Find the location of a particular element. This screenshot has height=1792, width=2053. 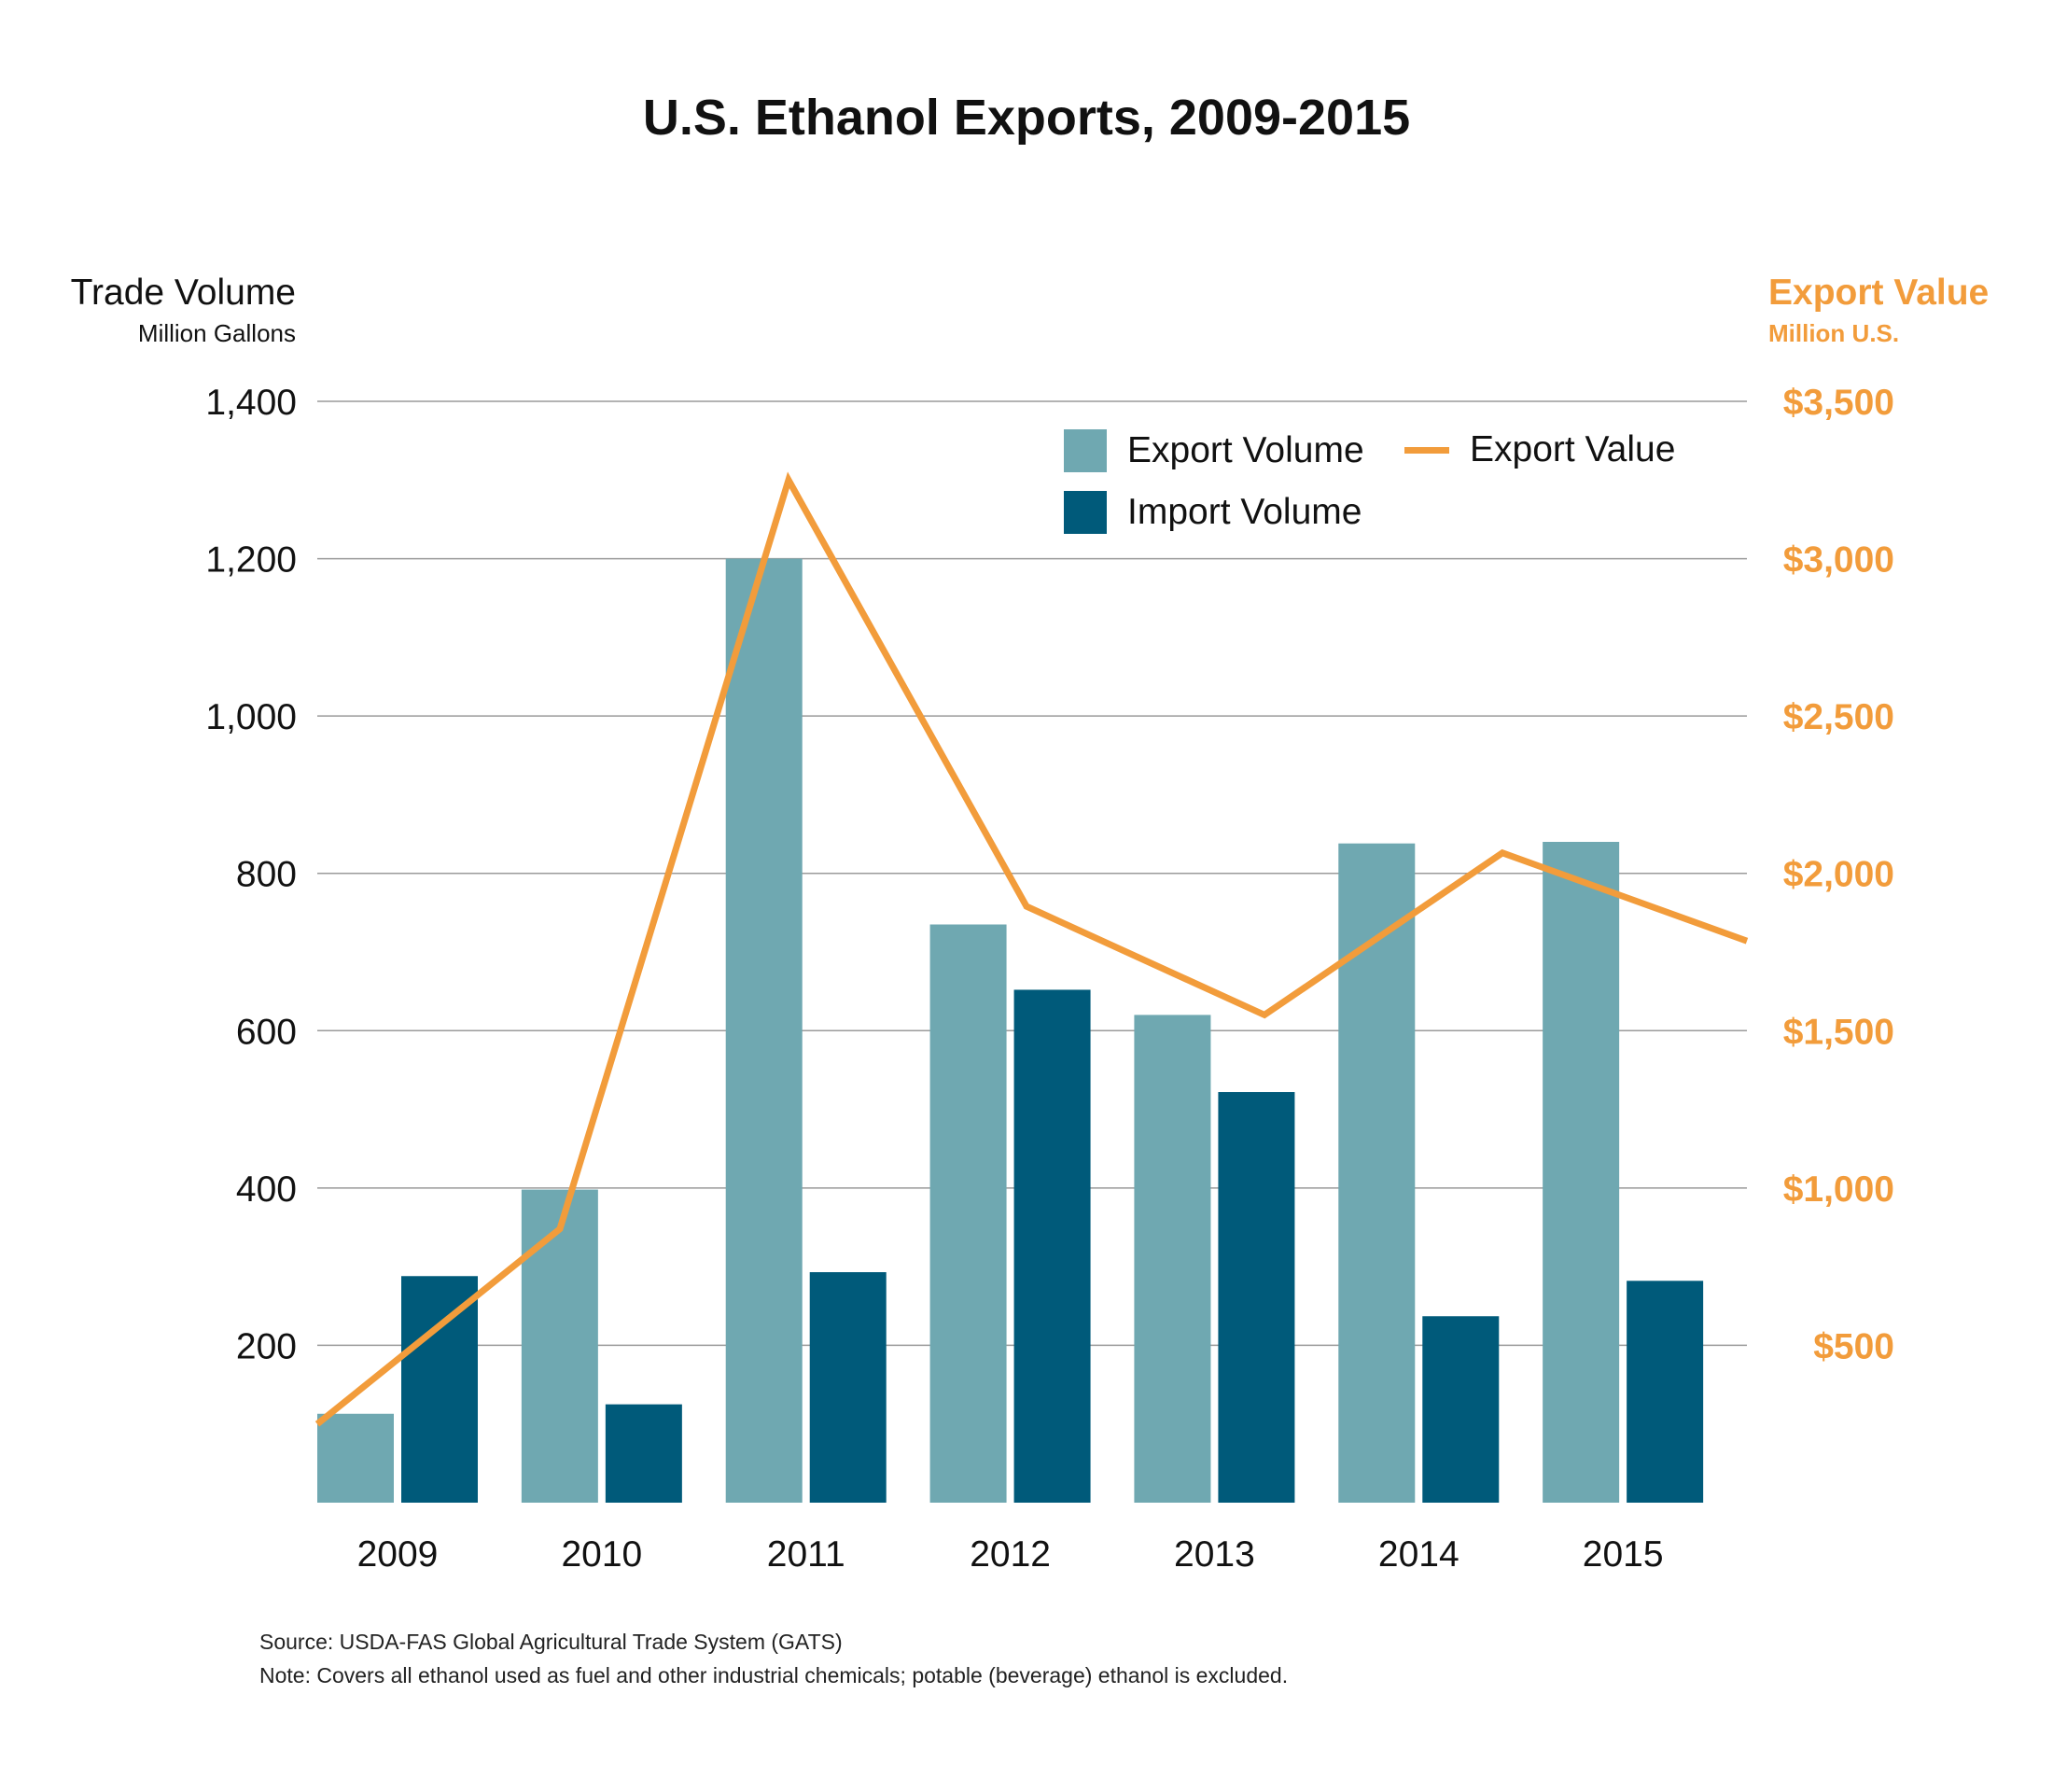

left-axis-tick-label: 1,200 is located at coordinates (251, 560).